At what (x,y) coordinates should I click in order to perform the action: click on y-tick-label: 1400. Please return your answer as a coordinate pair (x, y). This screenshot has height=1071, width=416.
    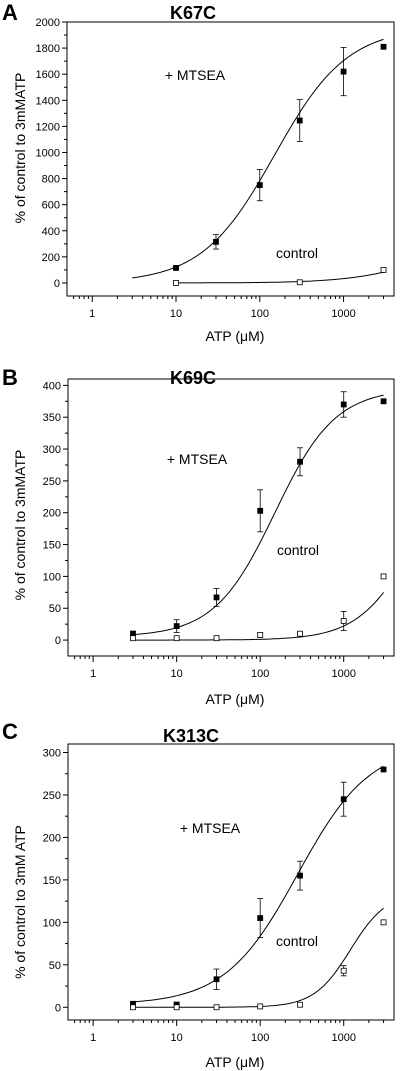
    Looking at the image, I should click on (48, 101).